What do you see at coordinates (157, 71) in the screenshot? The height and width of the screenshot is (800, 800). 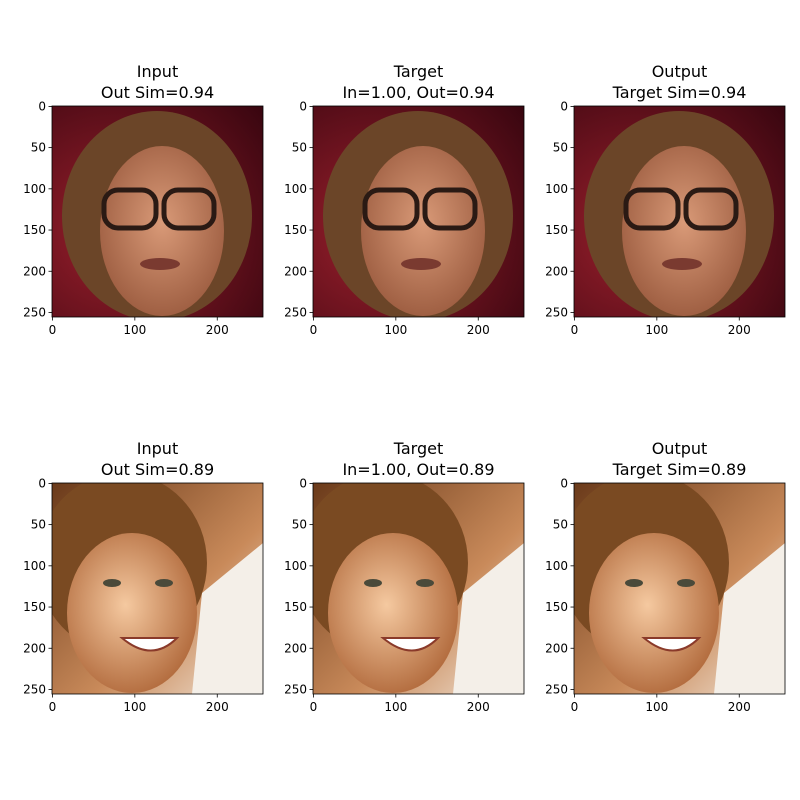 I see `panel-title: Input` at bounding box center [157, 71].